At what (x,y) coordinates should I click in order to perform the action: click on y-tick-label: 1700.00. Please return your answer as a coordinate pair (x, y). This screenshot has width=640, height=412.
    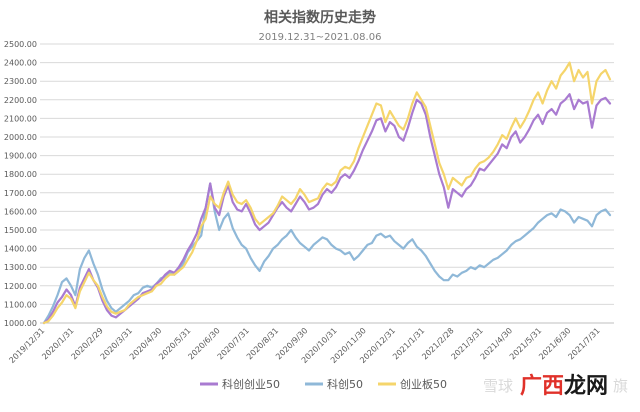
    Looking at the image, I should click on (20, 193).